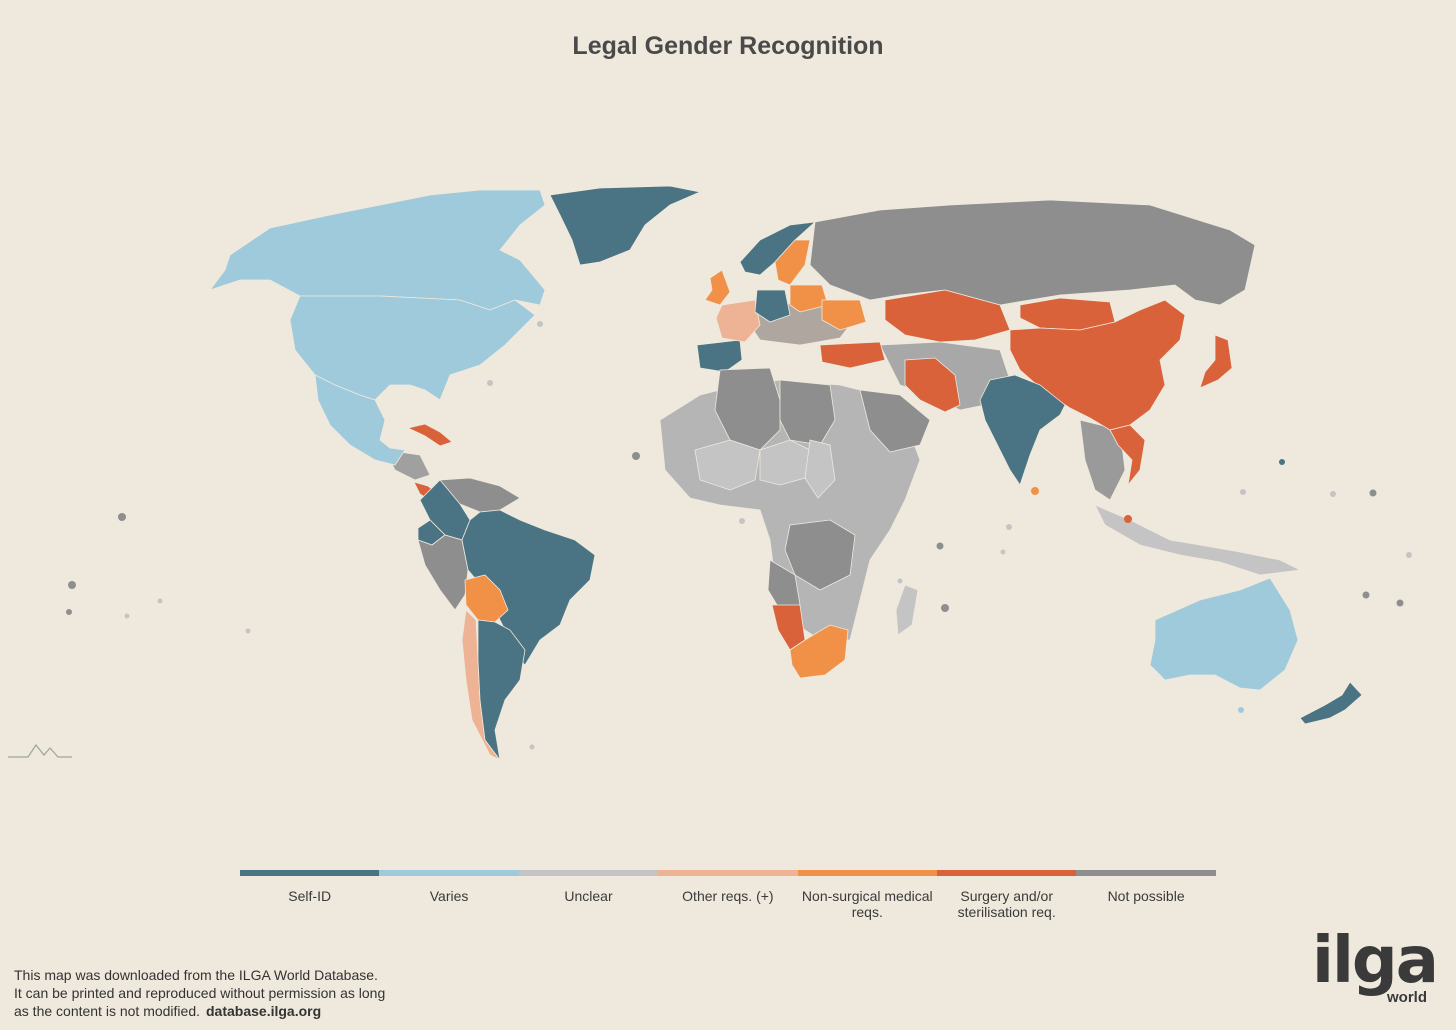  I want to click on database-link: database.ilga.org, so click(264, 1011).